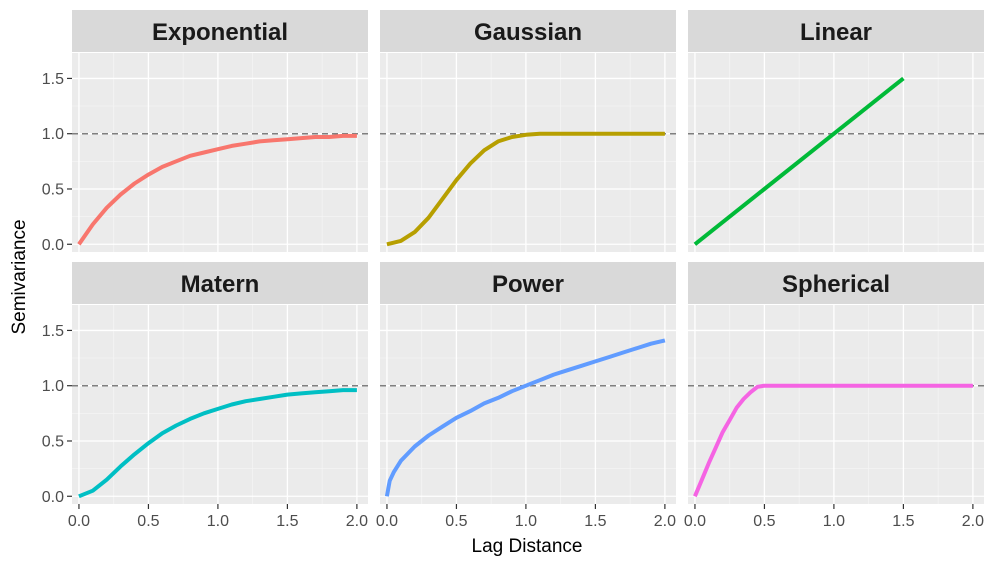 This screenshot has height=573, width=995. What do you see at coordinates (525, 417) in the screenshot?
I see `series-line-power` at bounding box center [525, 417].